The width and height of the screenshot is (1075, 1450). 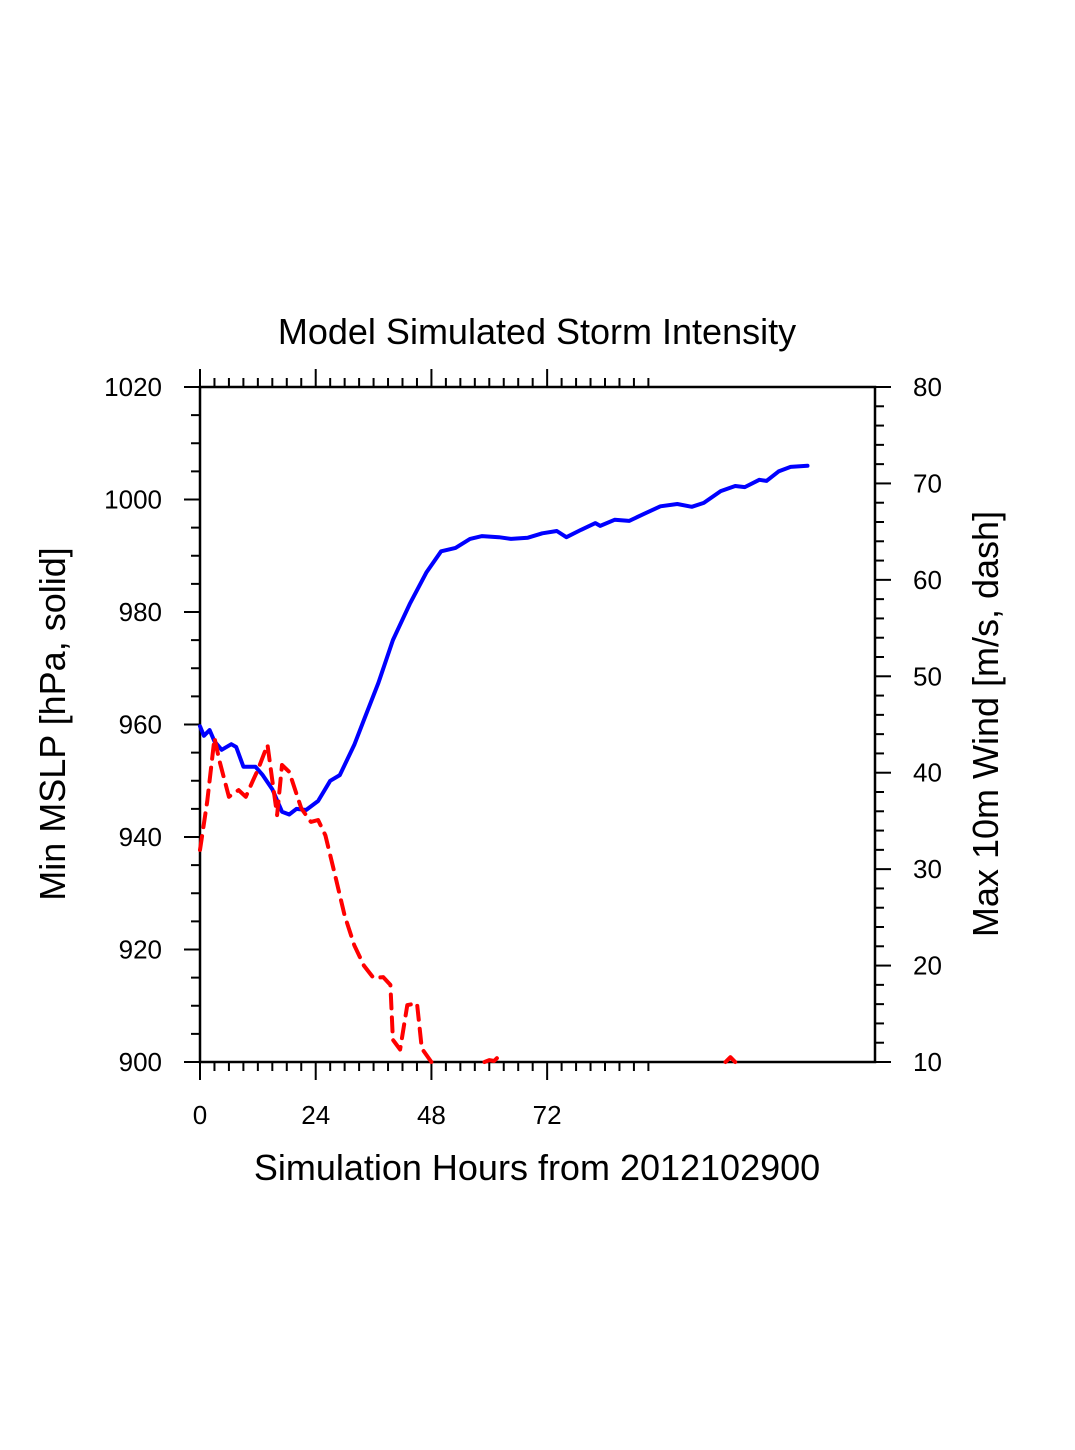 What do you see at coordinates (52, 724) in the screenshot?
I see `y-axis-left-title: Min MSLP [hPa, solid]` at bounding box center [52, 724].